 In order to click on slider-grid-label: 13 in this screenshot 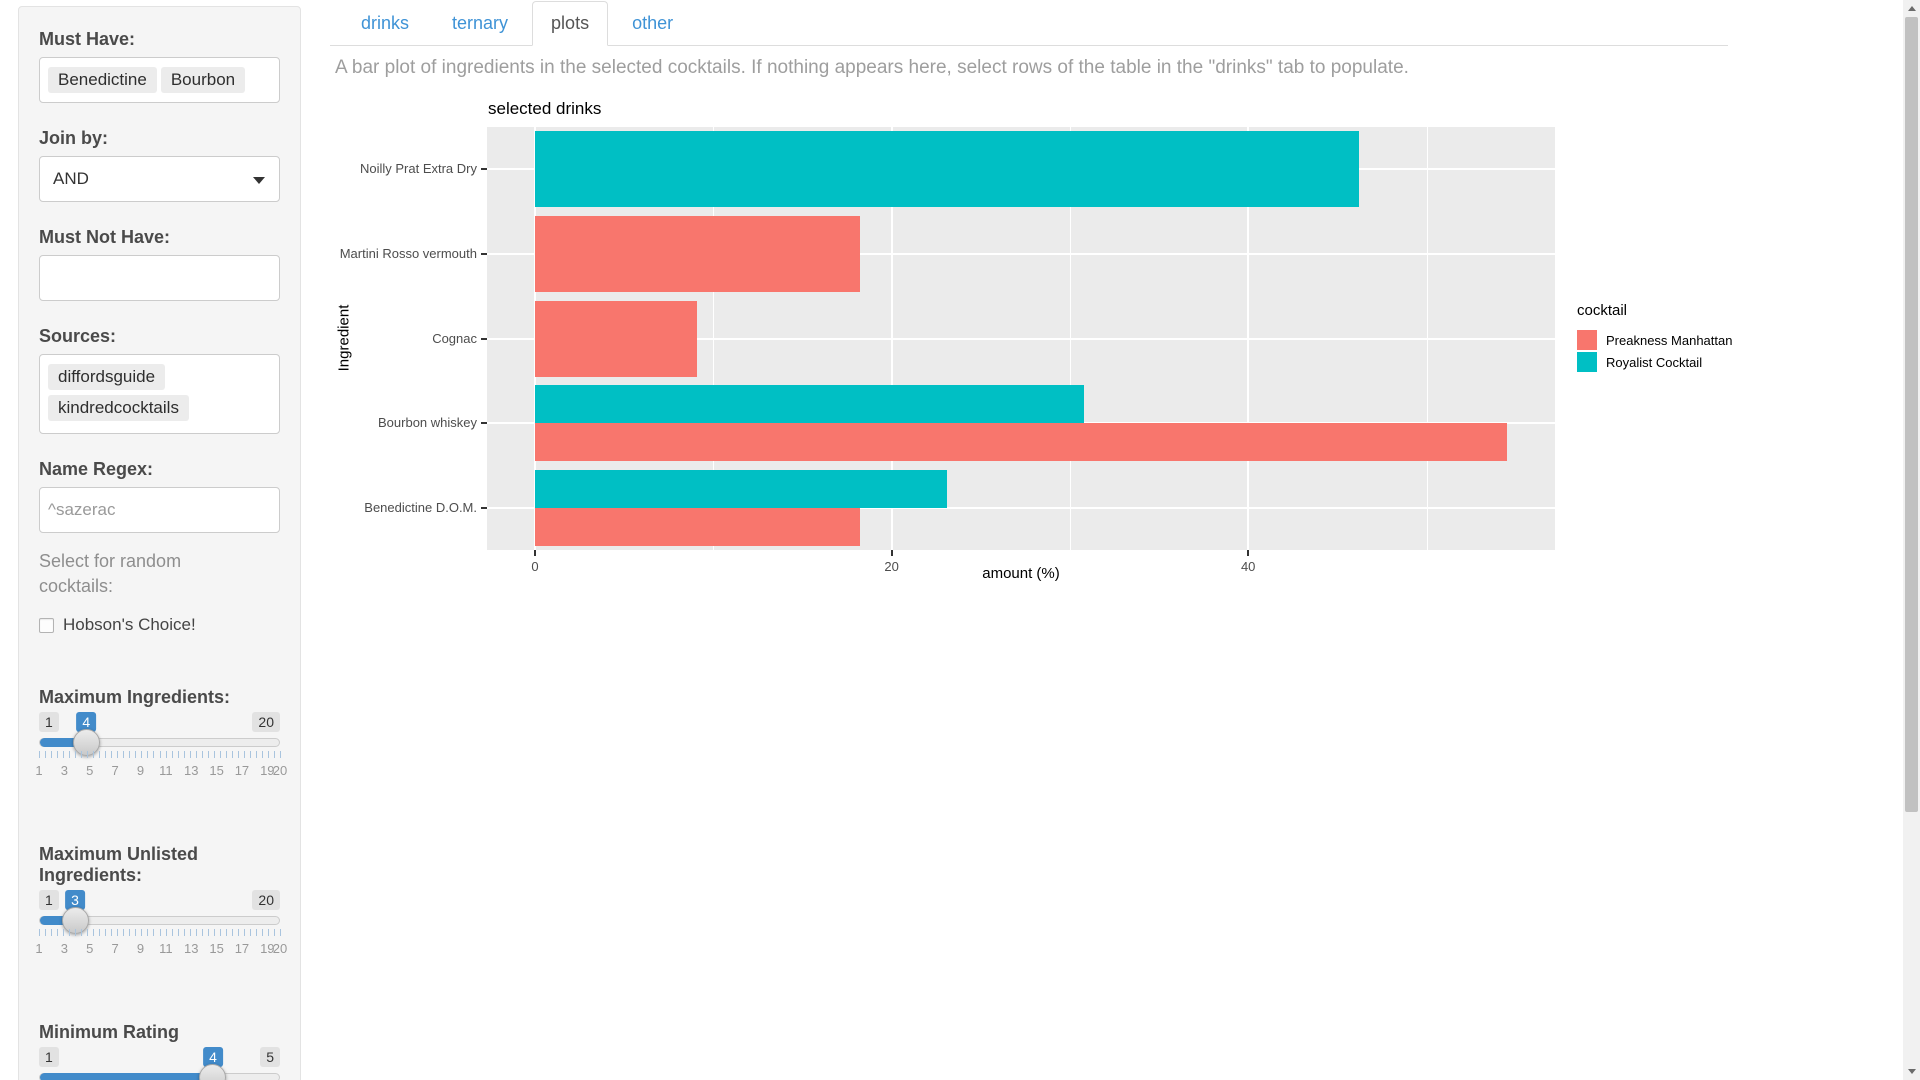, I will do `click(191, 949)`.